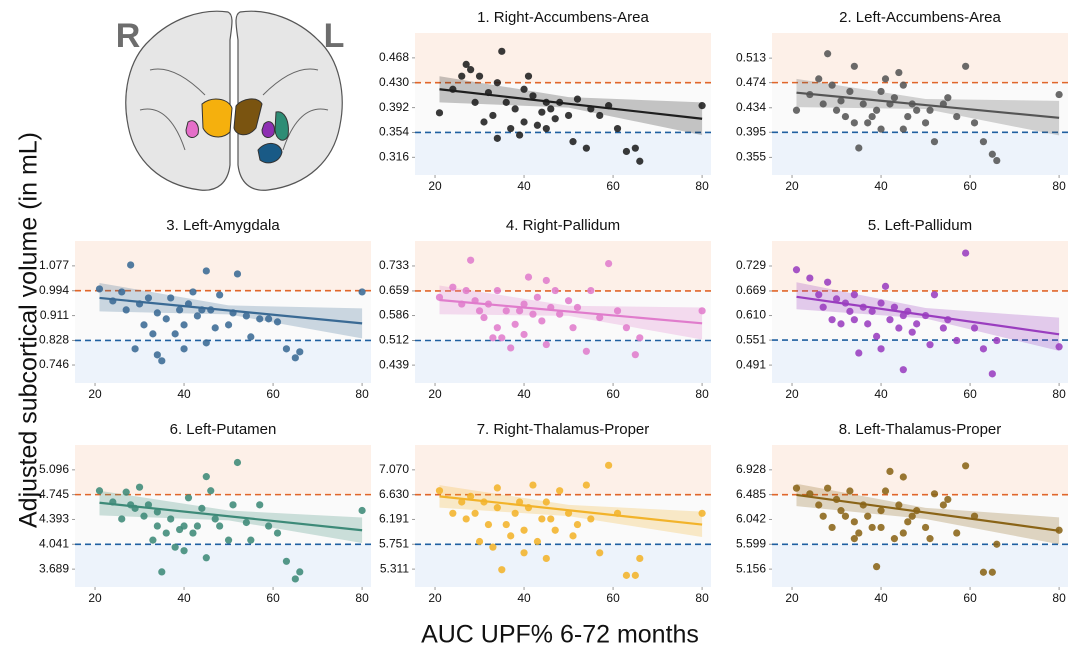  What do you see at coordinates (394, 519) in the screenshot?
I see `y-tick-label: 6.191` at bounding box center [394, 519].